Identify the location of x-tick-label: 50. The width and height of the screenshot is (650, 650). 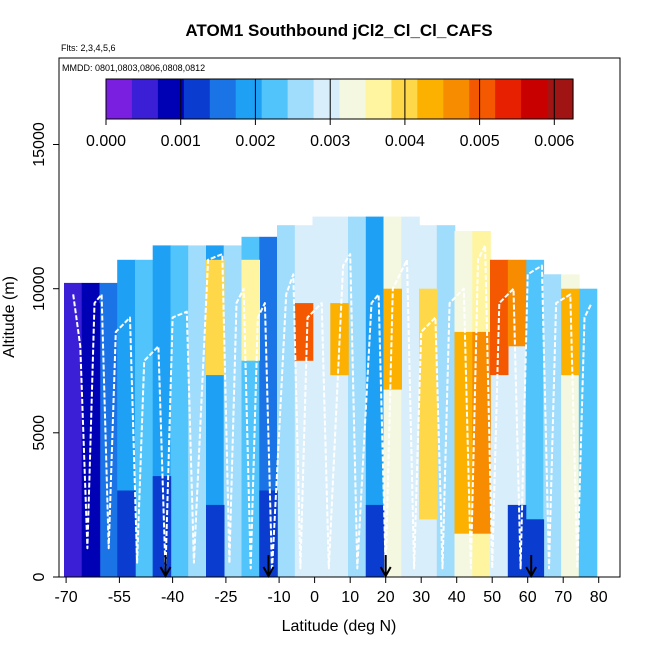
(492, 597).